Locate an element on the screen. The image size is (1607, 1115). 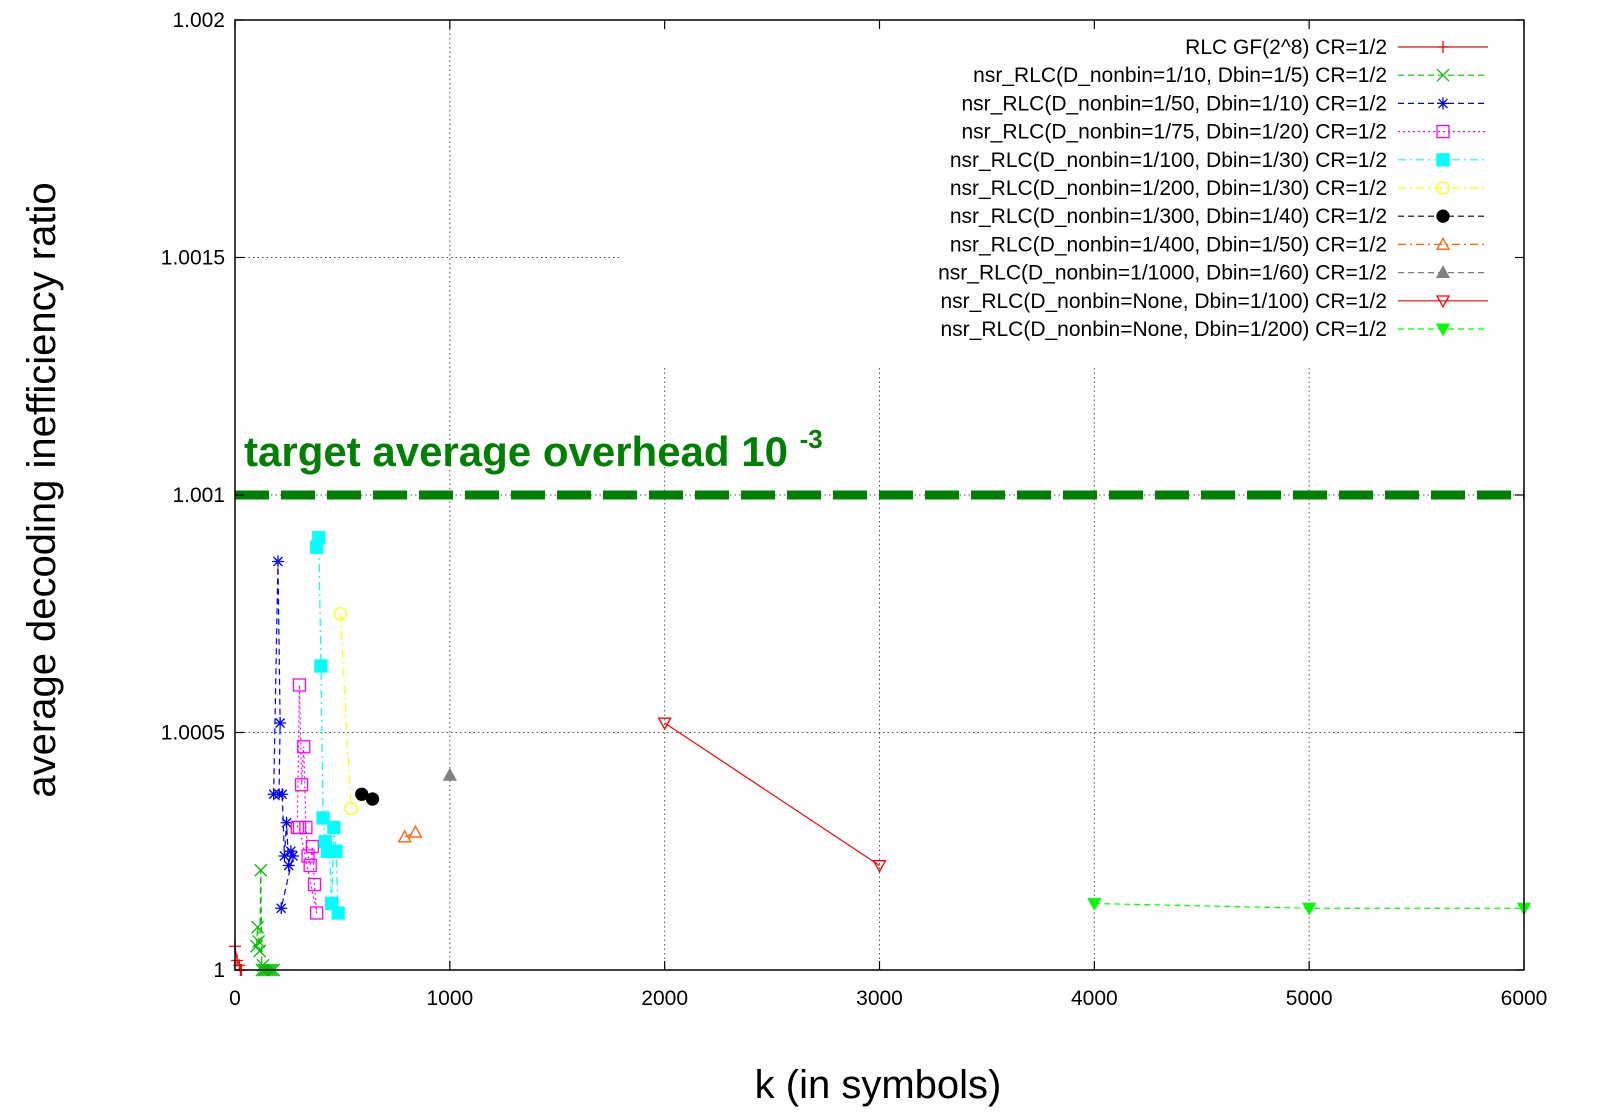
y-tick-label: 1.002 is located at coordinates (198, 20).